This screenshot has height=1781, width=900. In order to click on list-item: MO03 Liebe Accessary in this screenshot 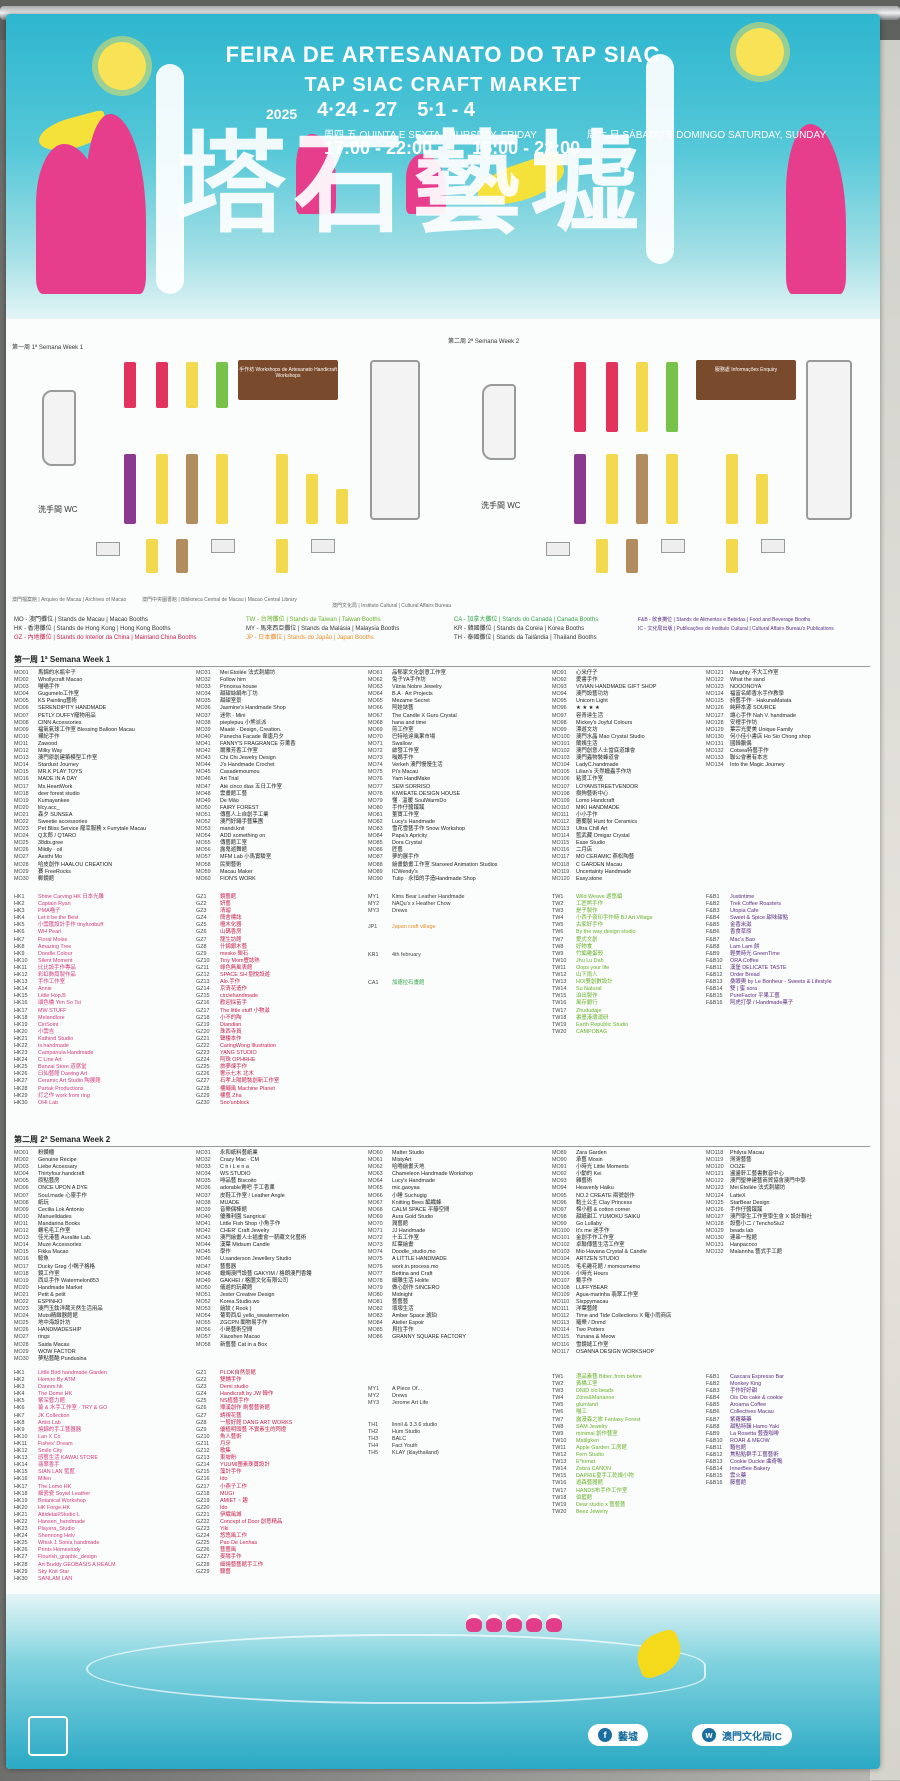, I will do `click(99, 1167)`.